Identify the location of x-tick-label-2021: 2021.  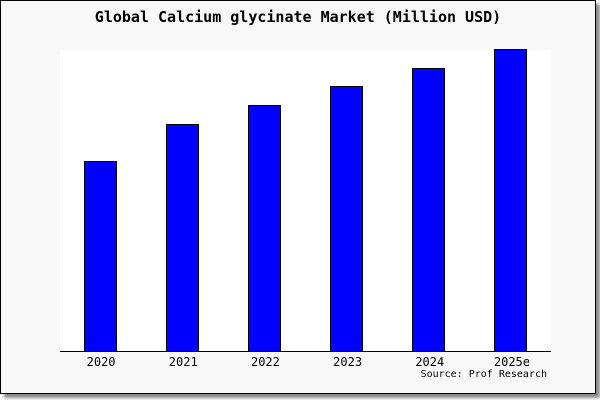
(183, 362).